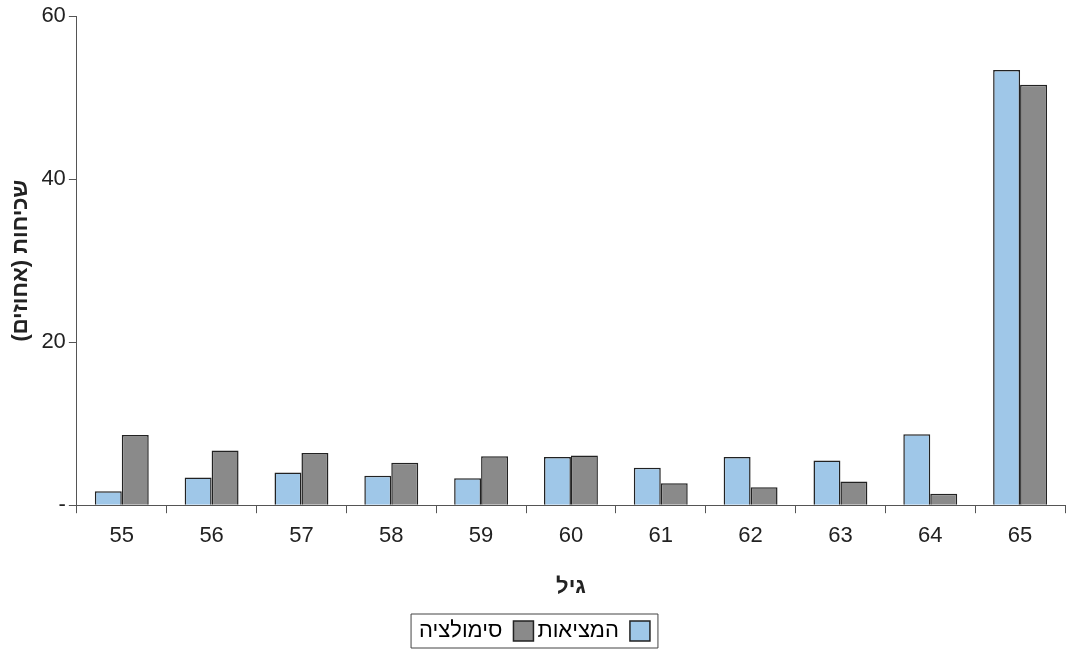 The image size is (1075, 658). I want to click on x-tick-label: 63, so click(840, 535).